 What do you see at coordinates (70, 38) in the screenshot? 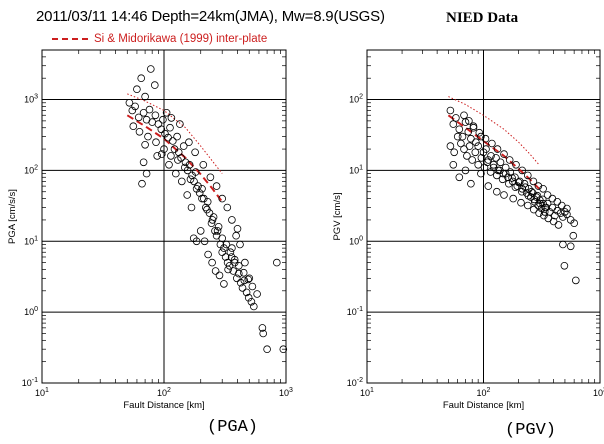
I see `legend-dashed-line-icon` at bounding box center [70, 38].